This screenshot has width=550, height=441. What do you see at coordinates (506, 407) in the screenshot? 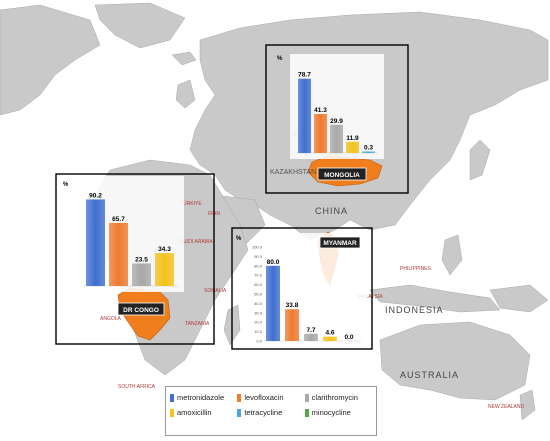
I see `label-new-zealand: NEW ZEALAND` at bounding box center [506, 407].